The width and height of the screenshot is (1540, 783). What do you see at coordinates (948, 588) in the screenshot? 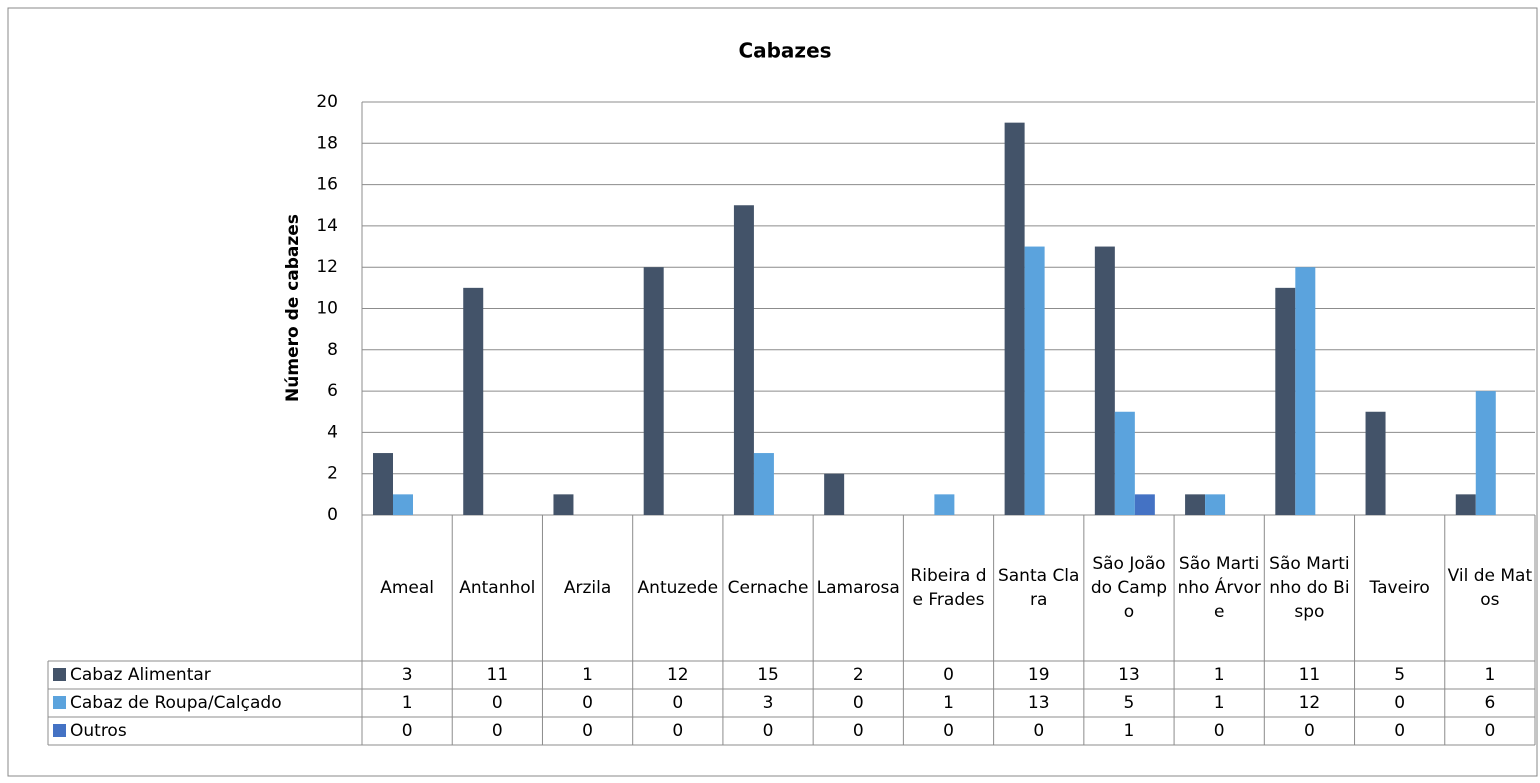
I see `x-tick-label: Ribeira de Frades` at bounding box center [948, 588].